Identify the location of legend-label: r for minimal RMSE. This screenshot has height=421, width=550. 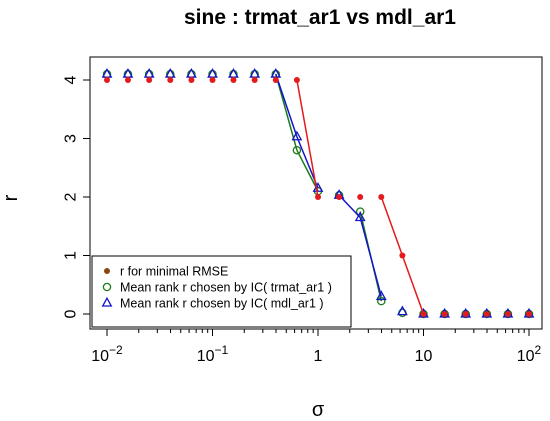
(174, 272).